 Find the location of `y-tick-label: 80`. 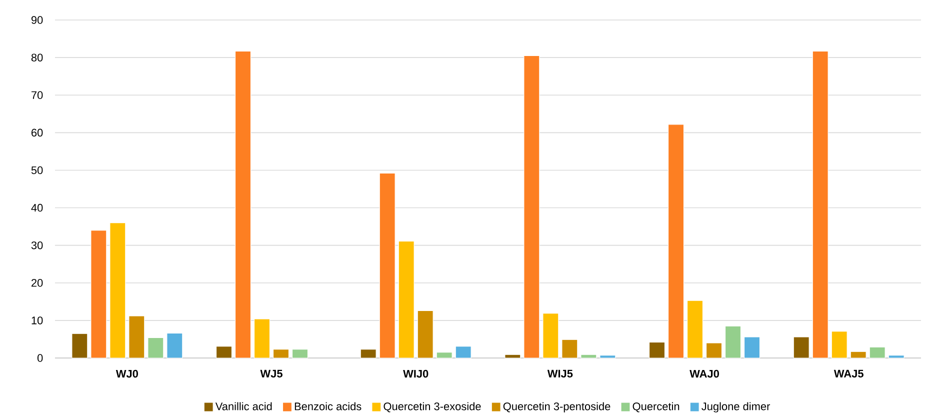

y-tick-label: 80 is located at coordinates (37, 58).